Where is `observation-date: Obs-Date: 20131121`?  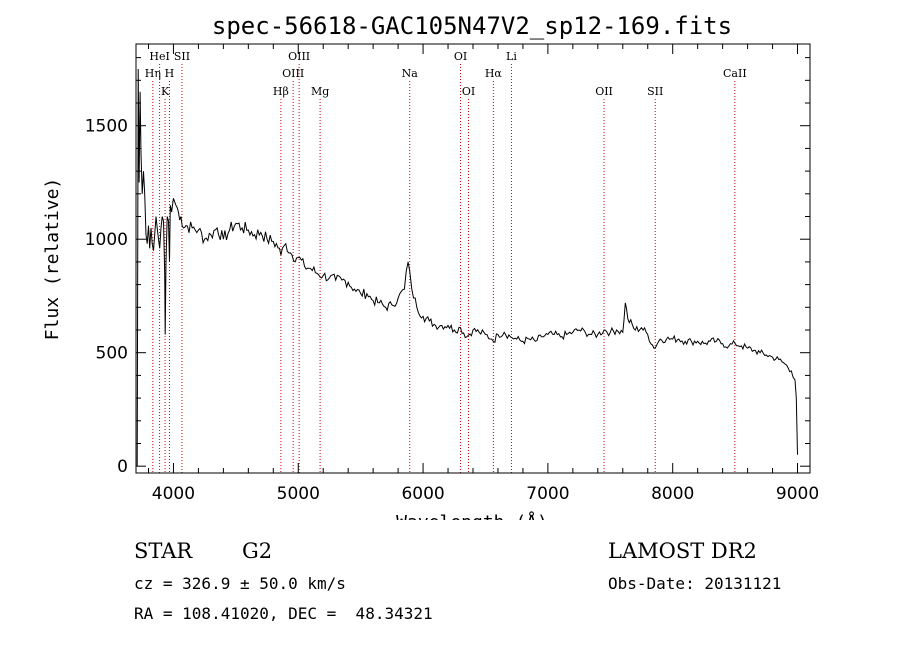
observation-date: Obs-Date: 20131121 is located at coordinates (695, 583).